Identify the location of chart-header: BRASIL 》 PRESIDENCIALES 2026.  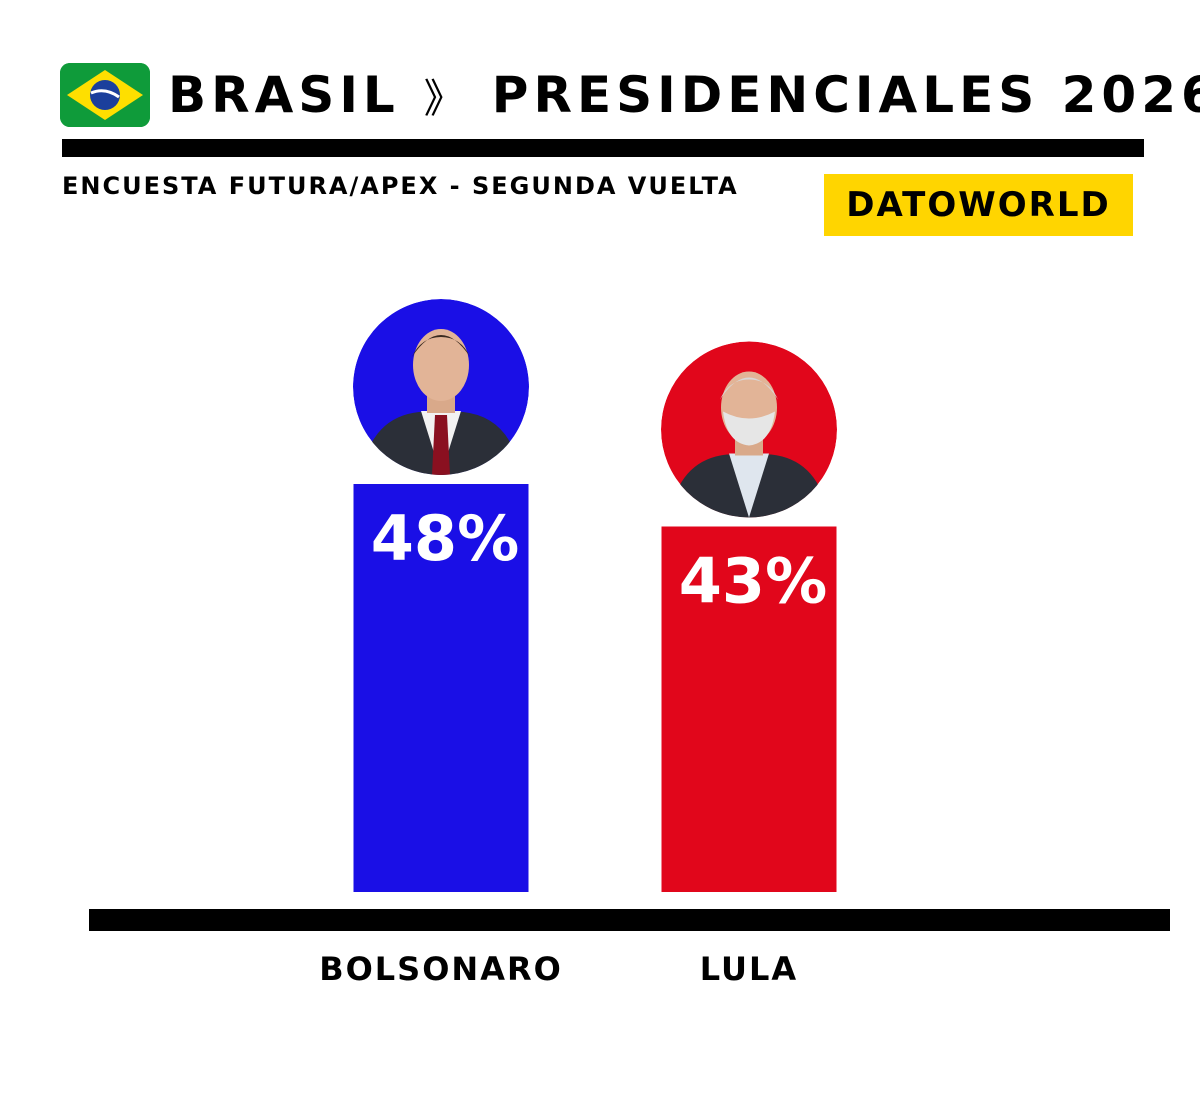
(630, 95).